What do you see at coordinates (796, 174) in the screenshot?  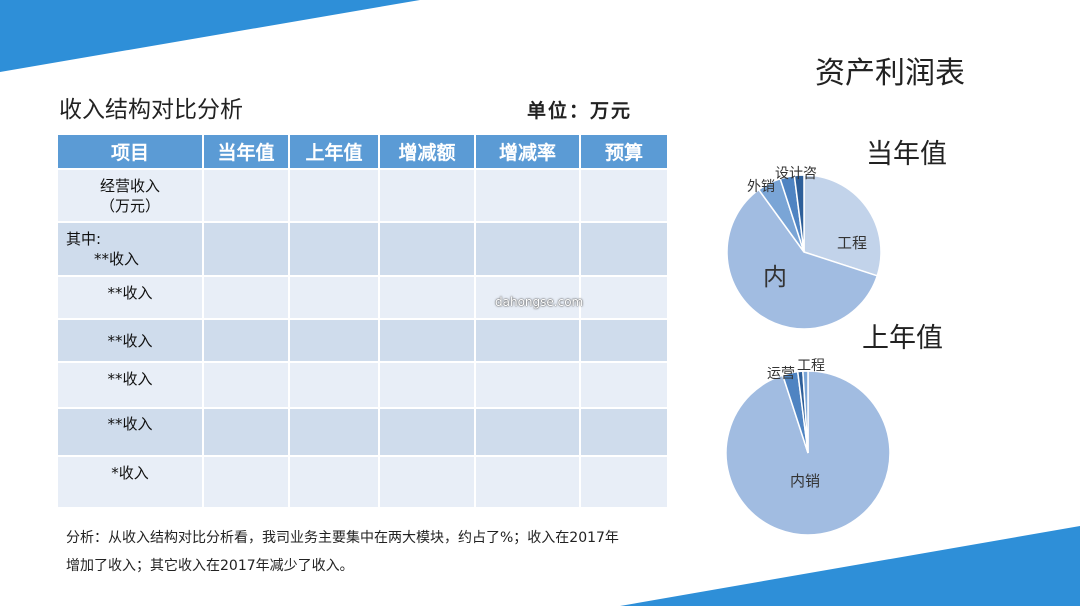 I see `pie-label: 设计咨` at bounding box center [796, 174].